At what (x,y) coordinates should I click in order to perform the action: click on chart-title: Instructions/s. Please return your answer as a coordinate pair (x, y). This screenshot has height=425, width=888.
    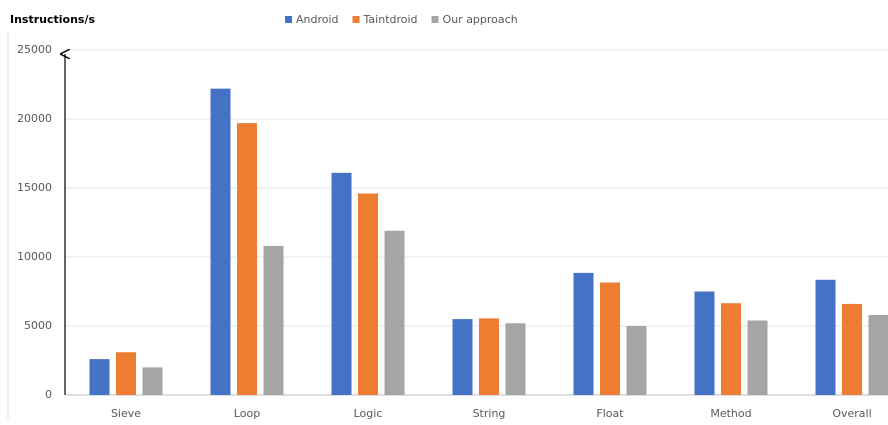
    Looking at the image, I should click on (52, 19).